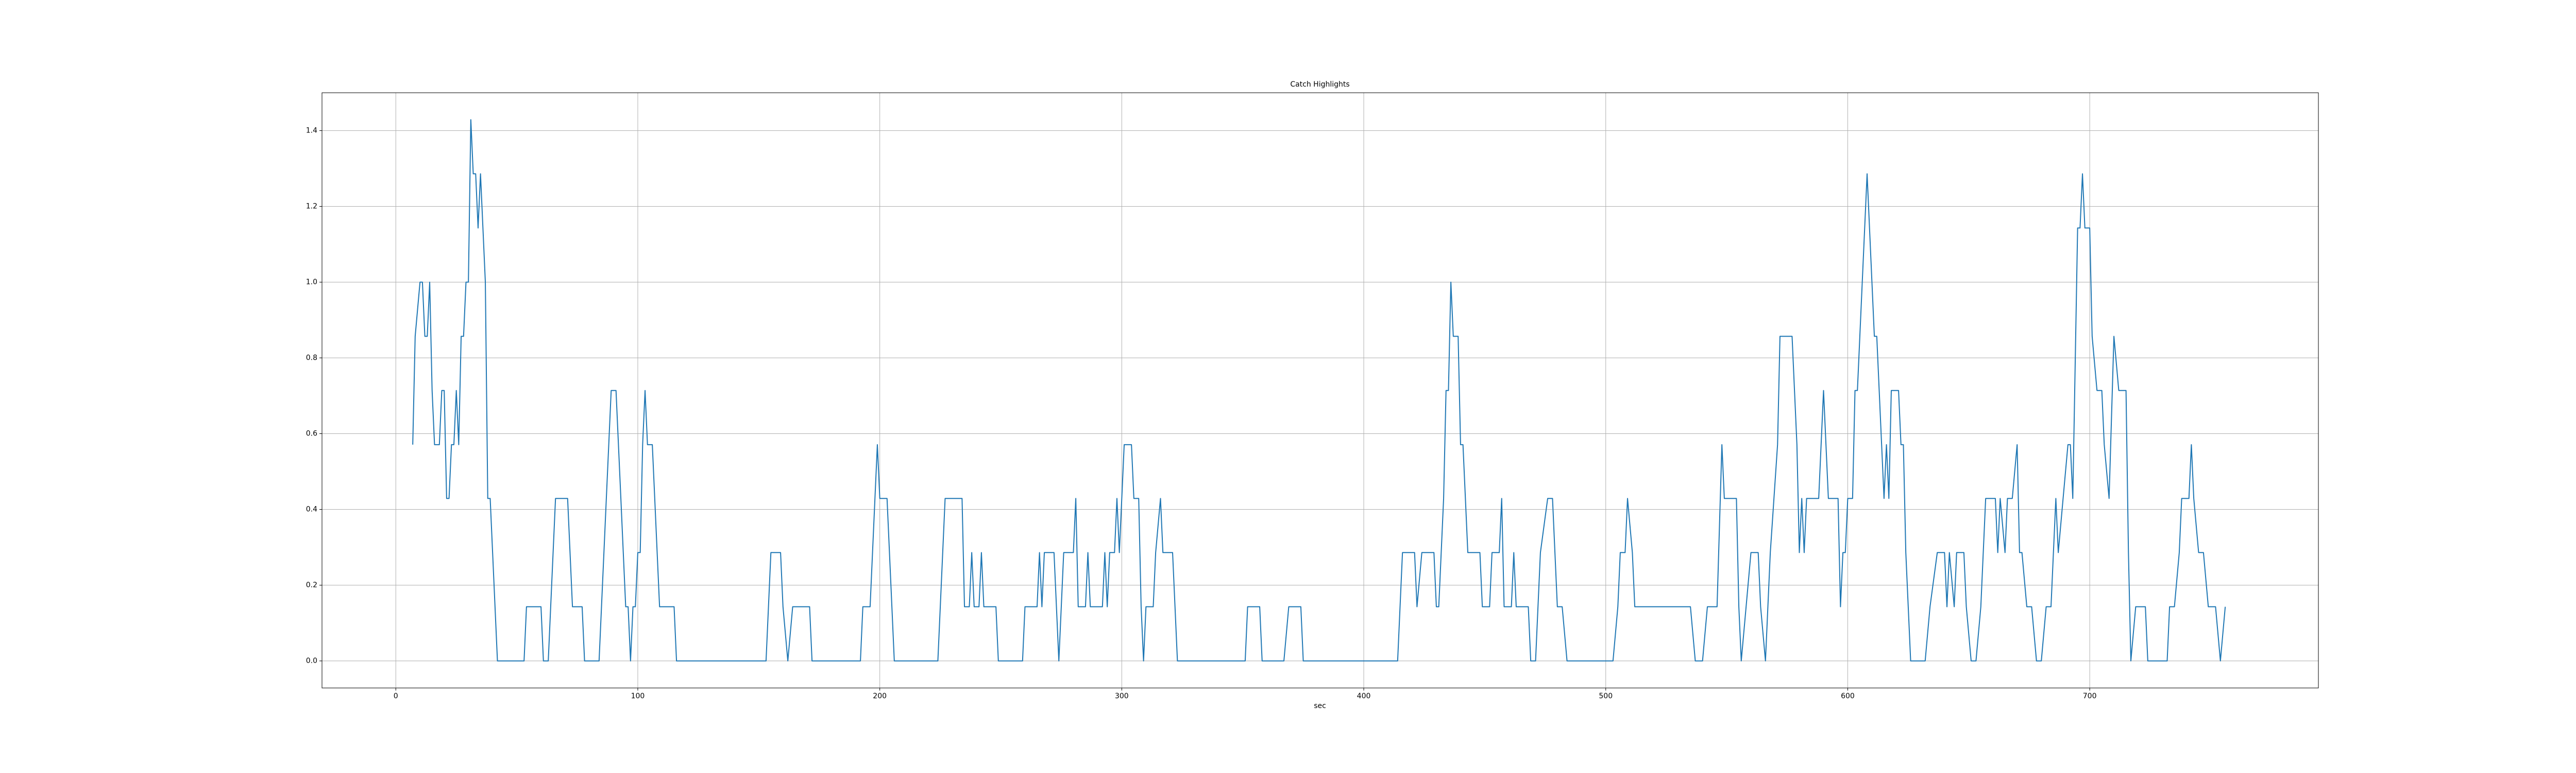  I want to click on chart-title: Catch Highlights, so click(1319, 84).